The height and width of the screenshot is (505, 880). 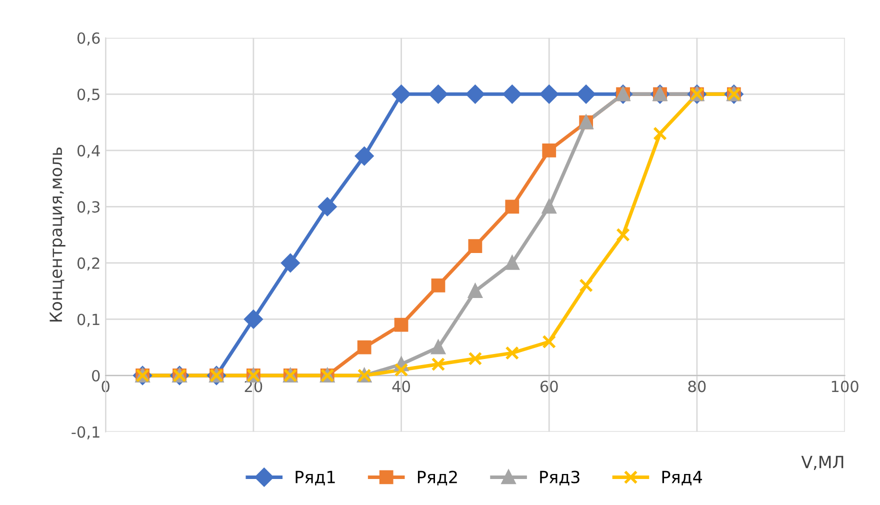 I want to click on y-tick-label: -0,1, so click(x=86, y=433).